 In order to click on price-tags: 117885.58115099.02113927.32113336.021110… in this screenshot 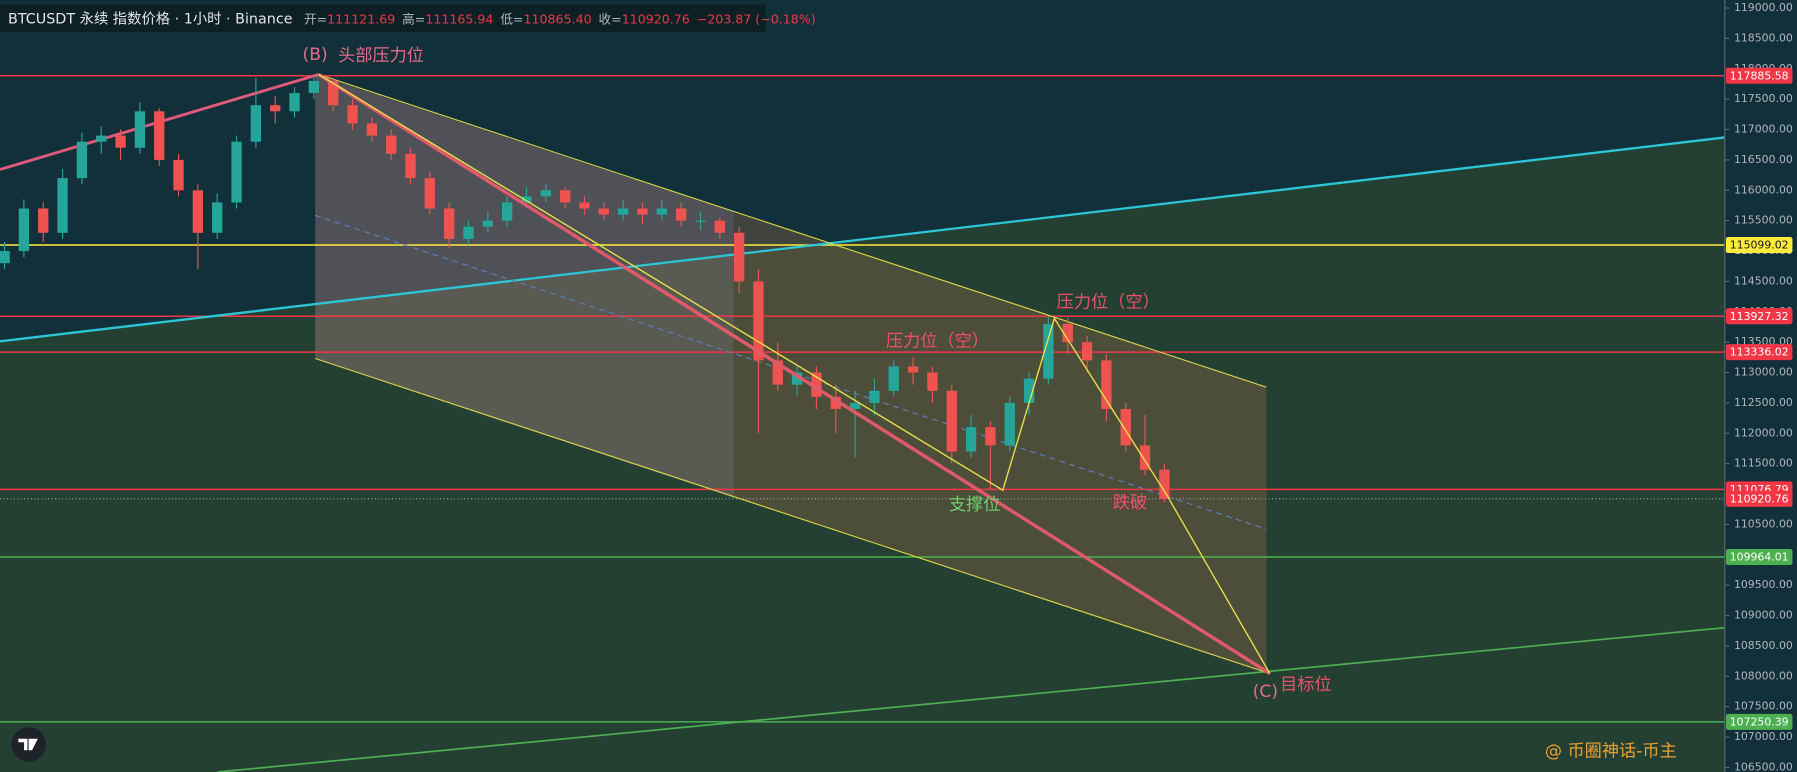, I will do `click(1759, 398)`.